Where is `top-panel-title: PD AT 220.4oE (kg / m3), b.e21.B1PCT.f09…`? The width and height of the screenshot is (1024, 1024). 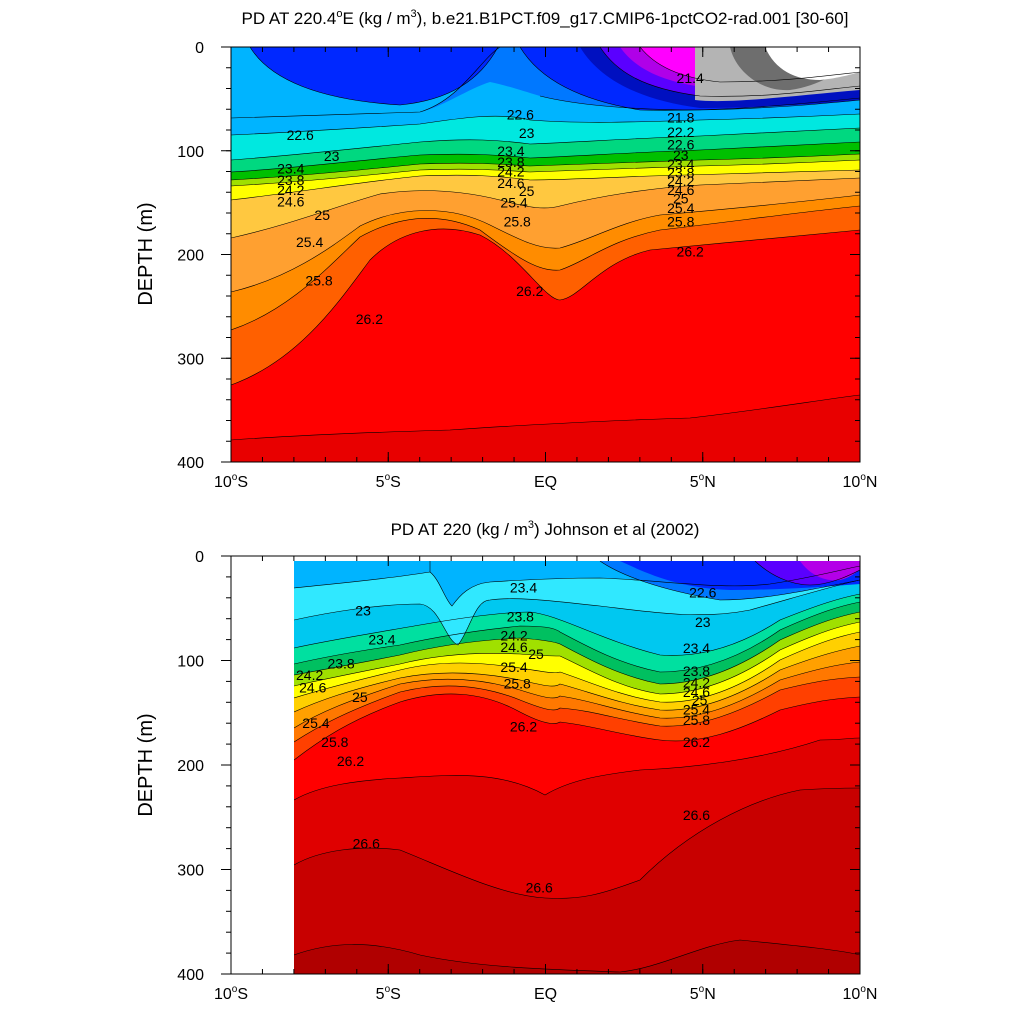 top-panel-title: PD AT 220.4oE (kg / m3), b.e21.B1PCT.f09… is located at coordinates (545, 18).